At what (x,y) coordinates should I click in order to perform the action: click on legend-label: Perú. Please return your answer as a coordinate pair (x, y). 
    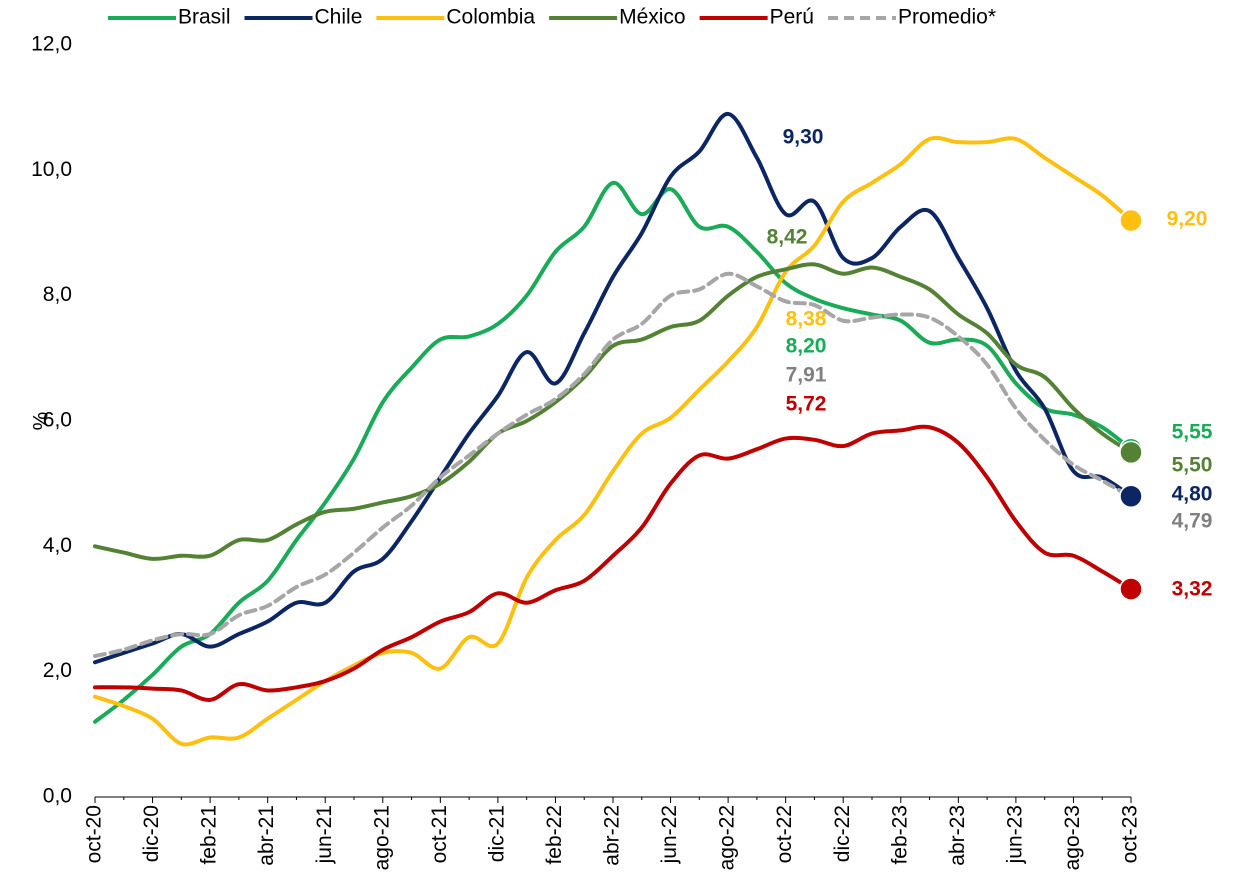
    Looking at the image, I should click on (792, 17).